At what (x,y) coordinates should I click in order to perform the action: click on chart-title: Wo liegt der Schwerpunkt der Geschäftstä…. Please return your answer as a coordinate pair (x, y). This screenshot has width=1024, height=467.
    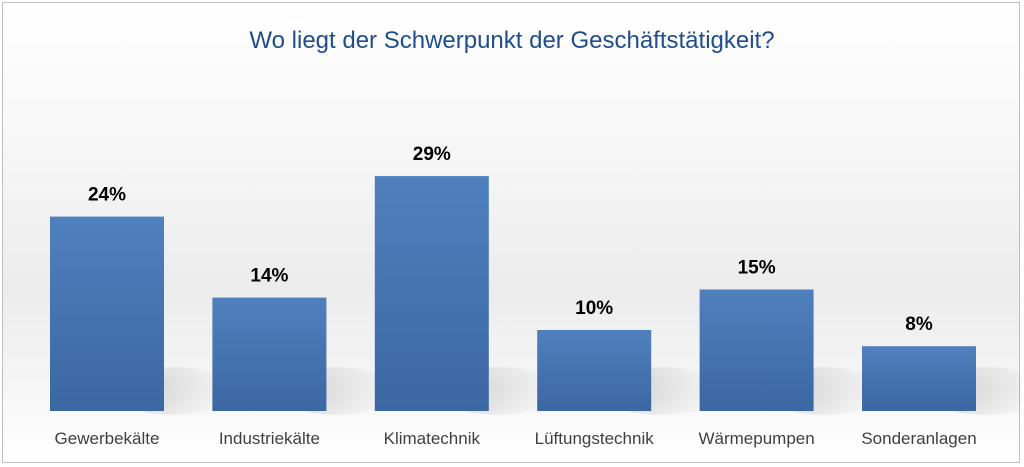
    Looking at the image, I should click on (511, 40).